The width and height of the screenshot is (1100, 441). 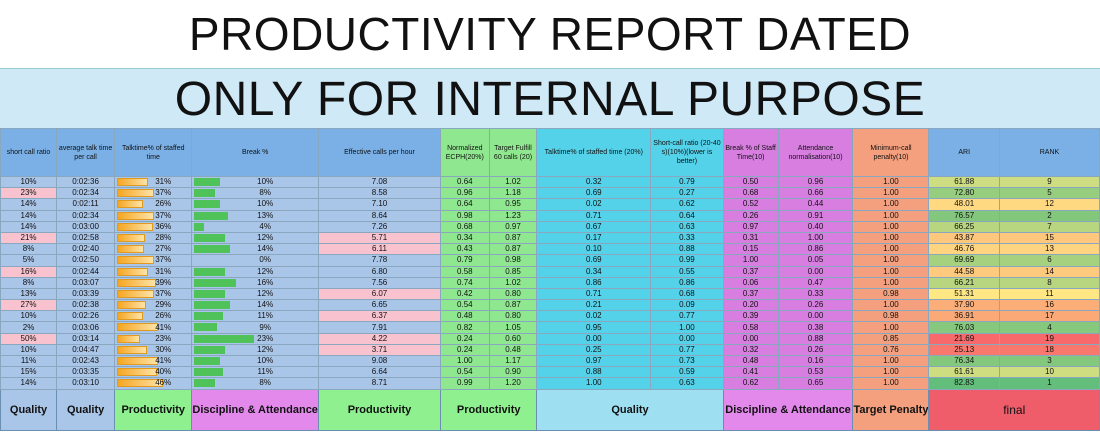 What do you see at coordinates (891, 409) in the screenshot?
I see `footer-category: Target Penalty` at bounding box center [891, 409].